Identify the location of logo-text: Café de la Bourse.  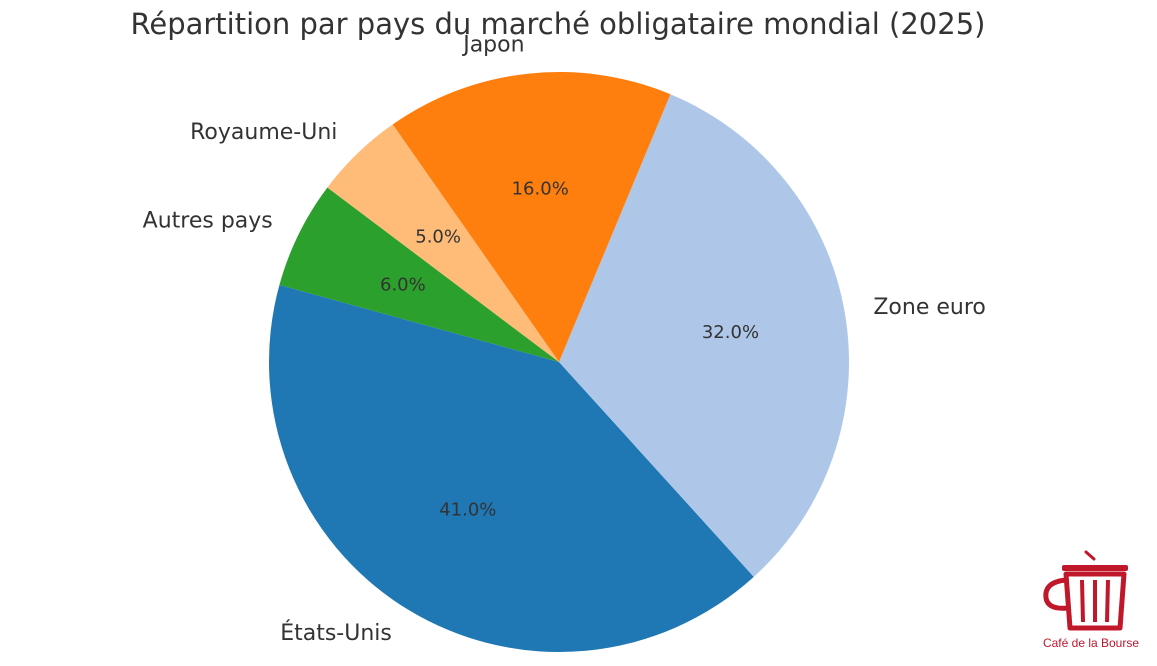
(1091, 643).